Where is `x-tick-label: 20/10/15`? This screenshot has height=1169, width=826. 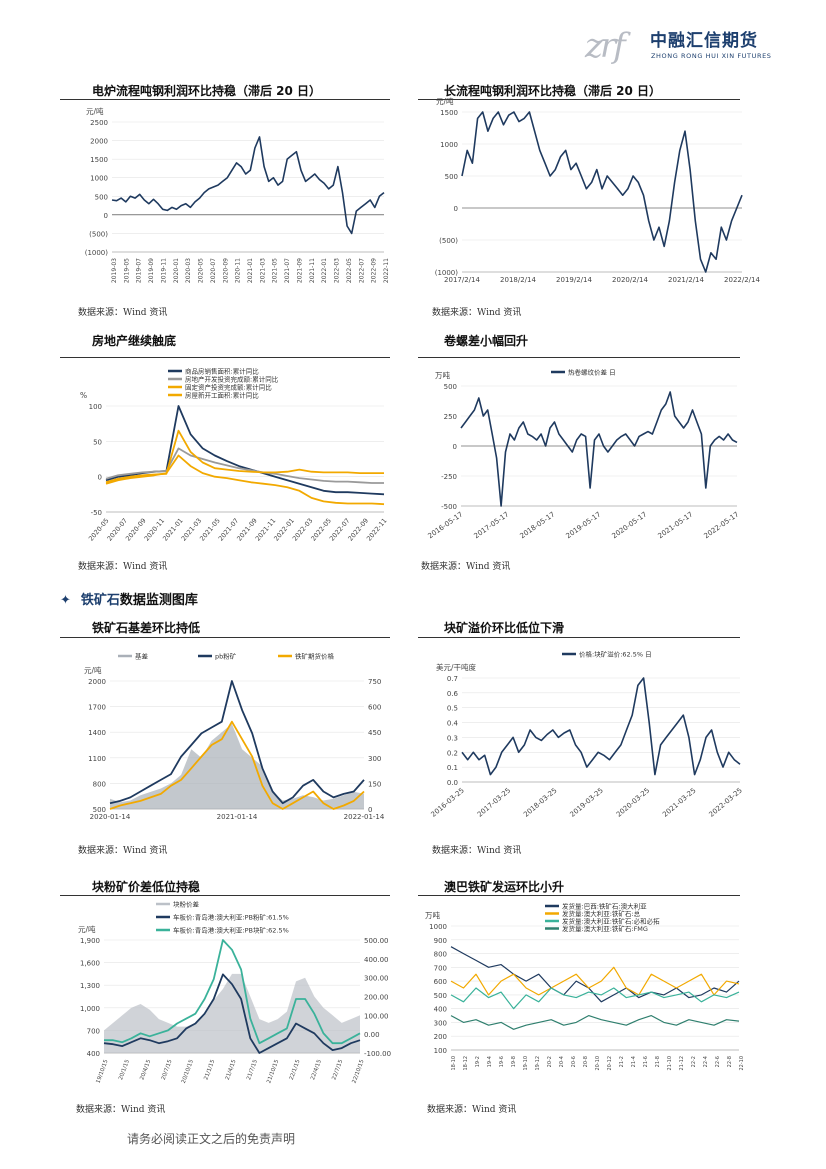
x-tick-label: 20/10/15 is located at coordinates (188, 1072).